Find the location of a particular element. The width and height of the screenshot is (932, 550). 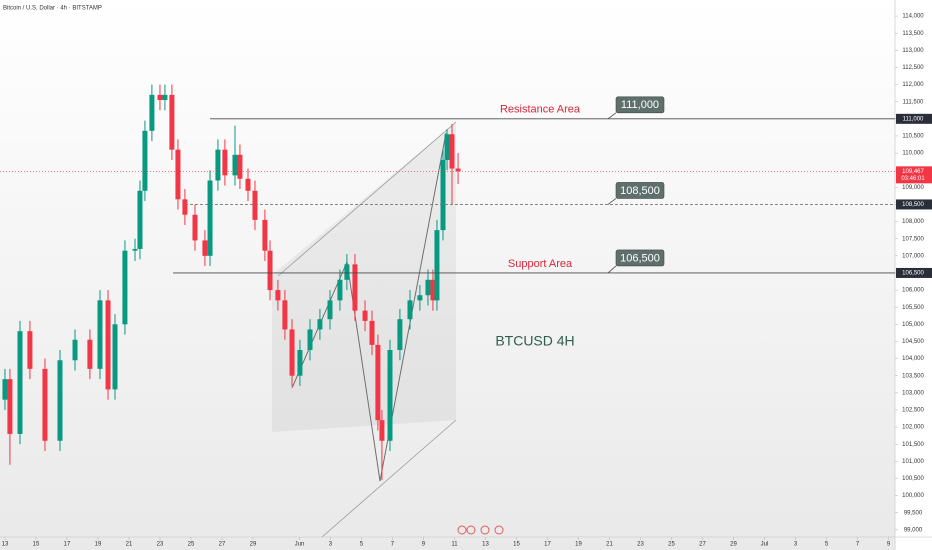

callout-label: 108,500 is located at coordinates (640, 191).